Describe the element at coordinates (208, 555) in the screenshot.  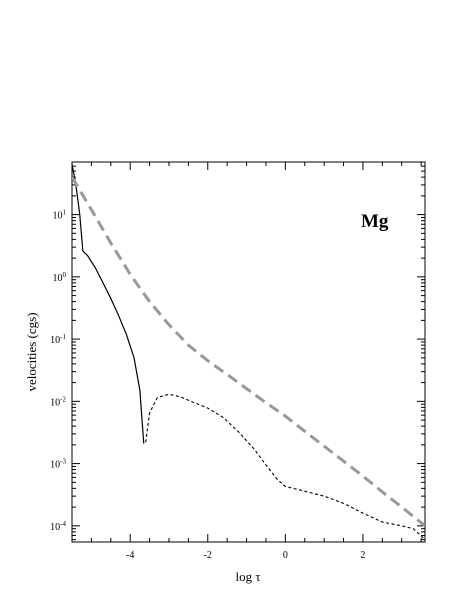
I see `x-tick-label: -2` at that location.